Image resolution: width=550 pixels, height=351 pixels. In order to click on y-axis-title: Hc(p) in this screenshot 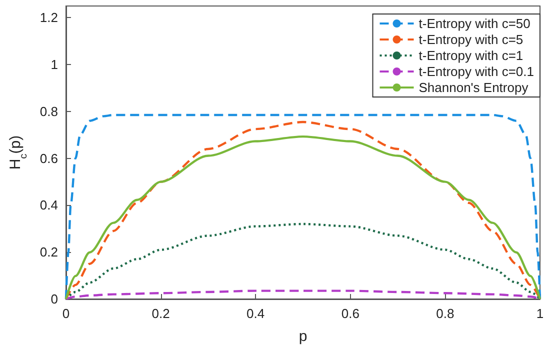, I will do `click(18, 152)`.